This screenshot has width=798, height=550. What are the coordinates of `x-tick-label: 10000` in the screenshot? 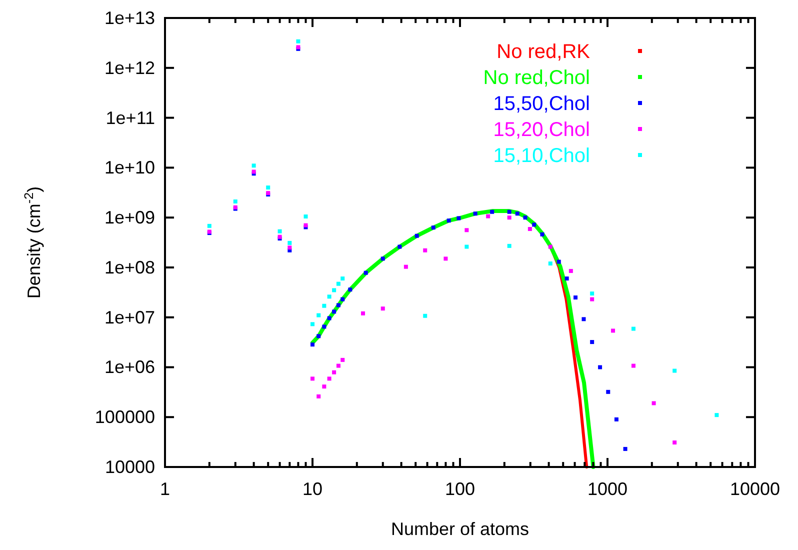 It's located at (755, 489).